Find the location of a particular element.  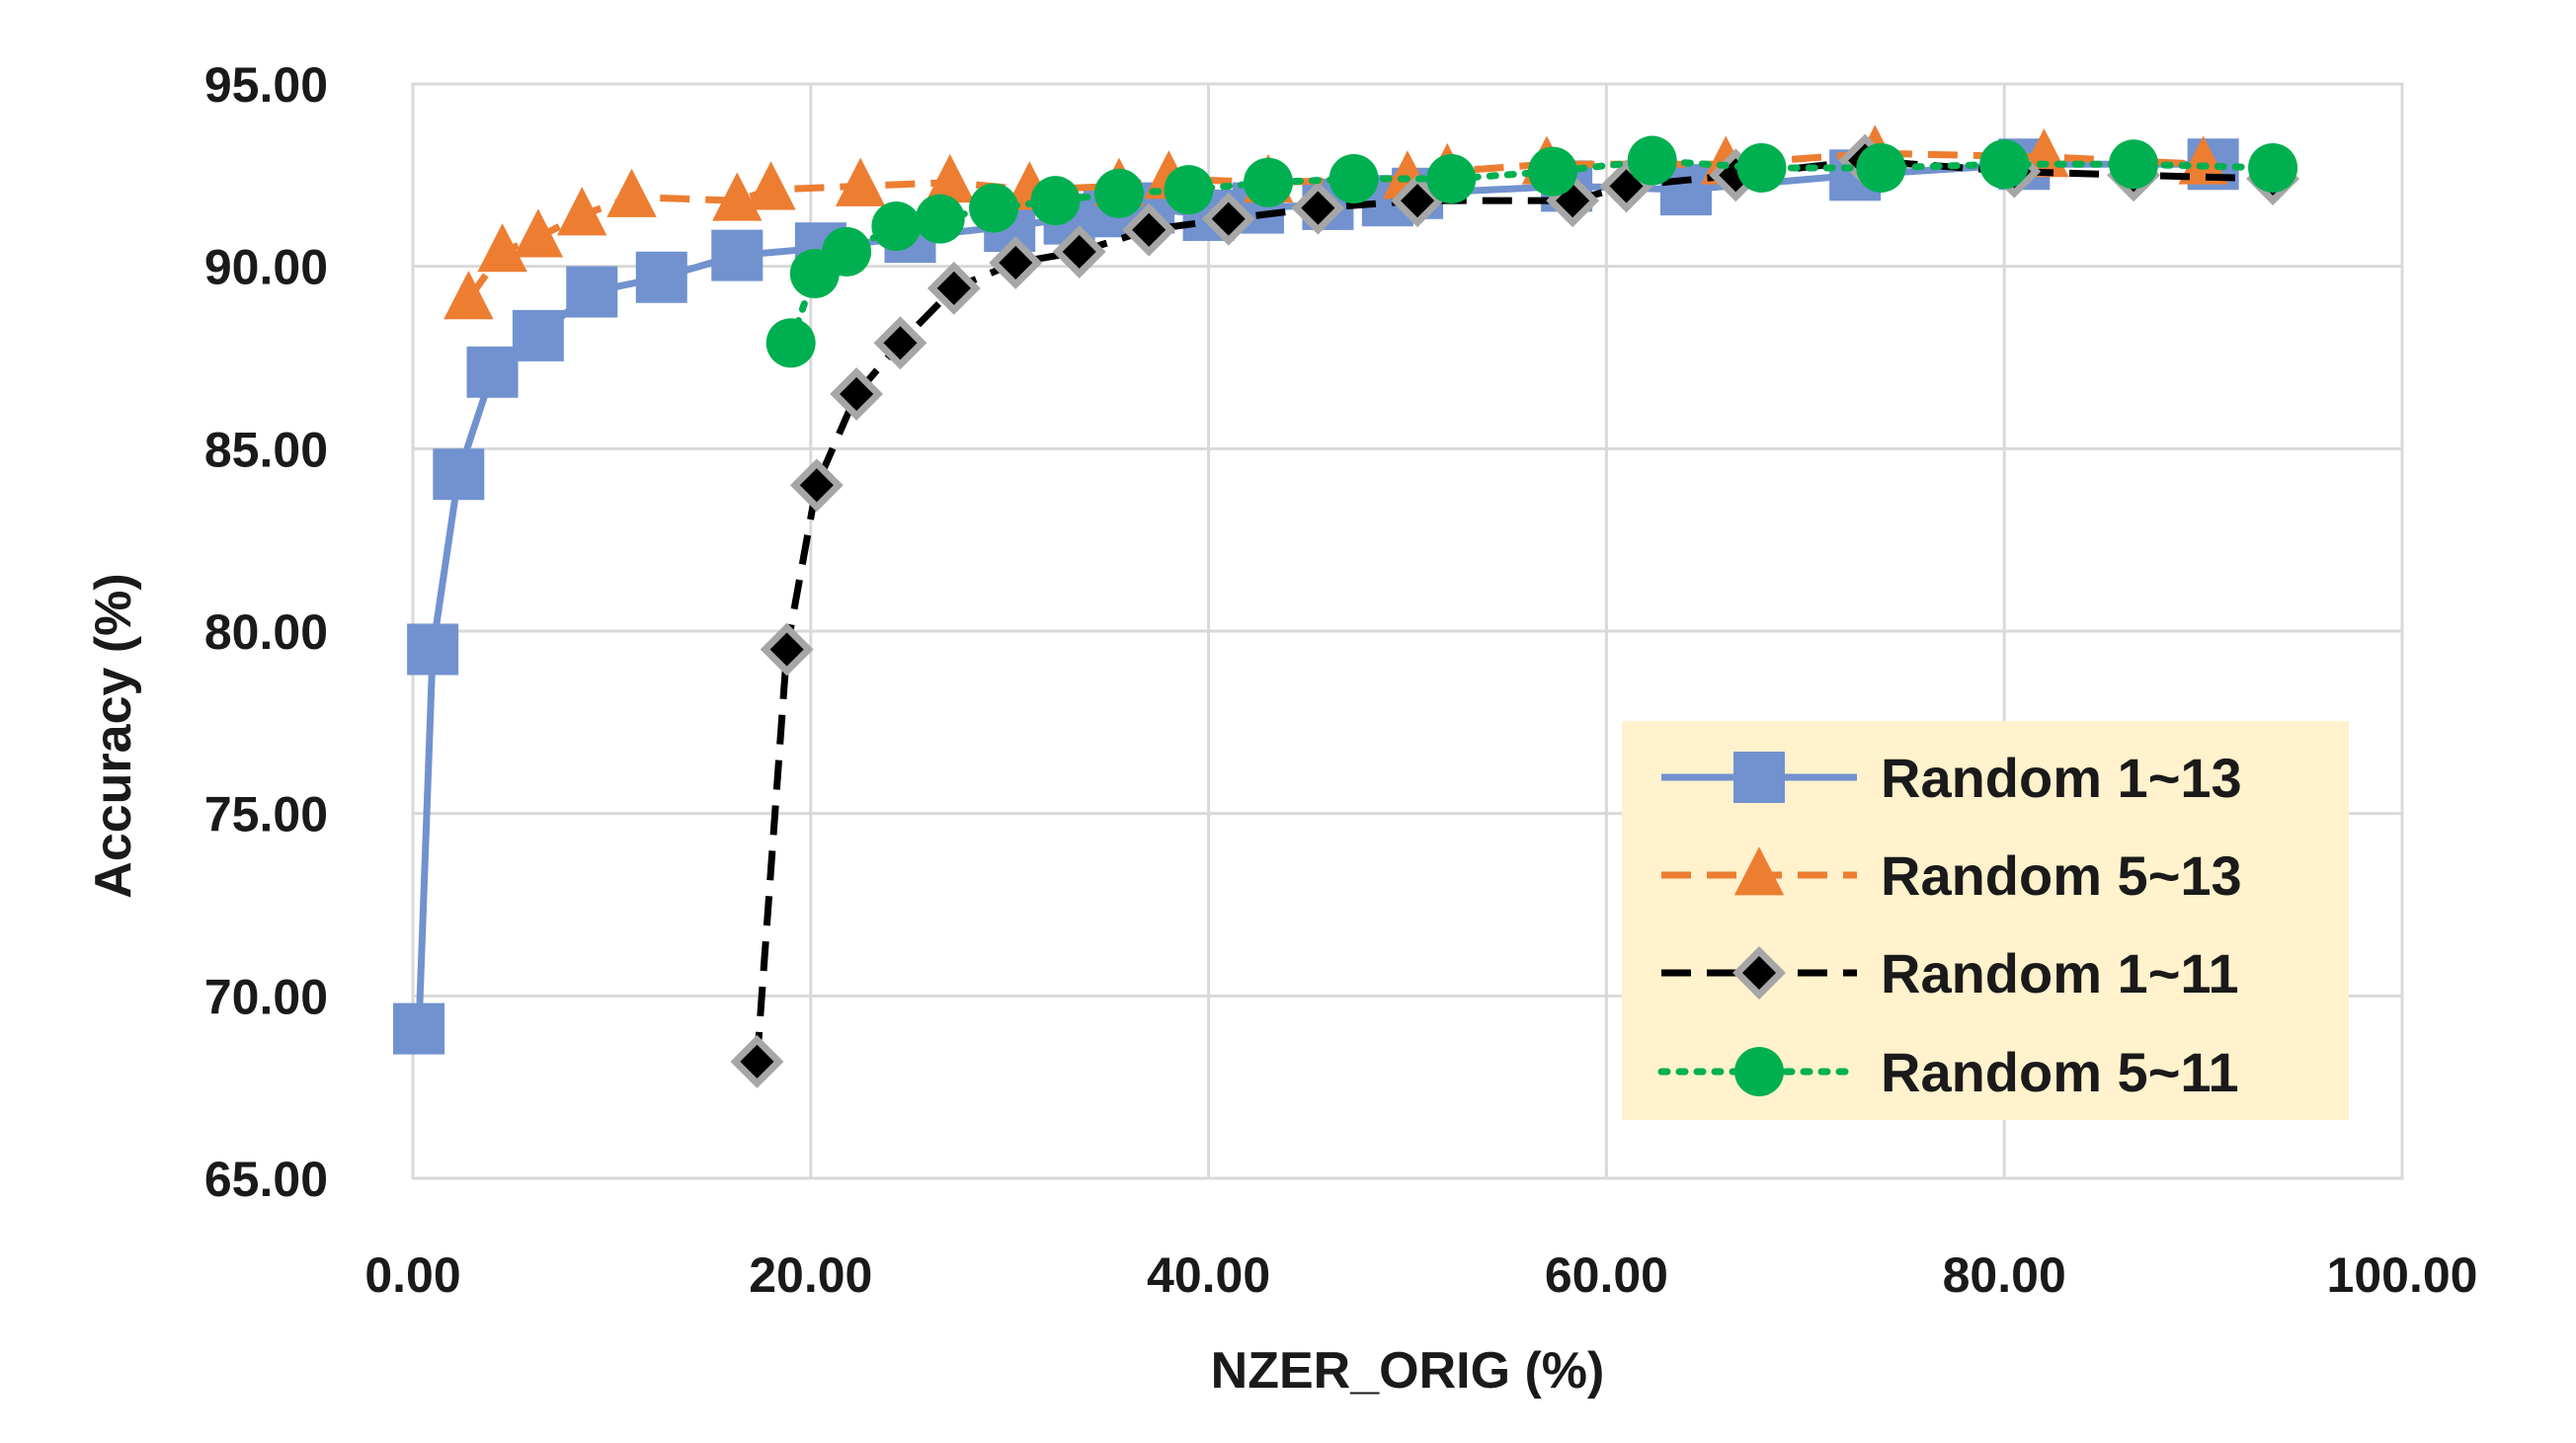

y-tick-label: 65.00 is located at coordinates (266, 1179).